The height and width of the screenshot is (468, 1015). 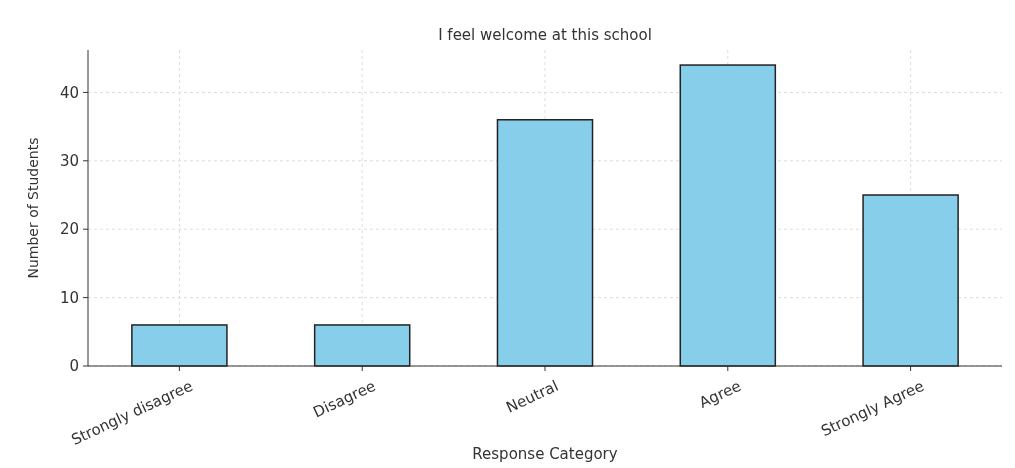 What do you see at coordinates (69, 92) in the screenshot?
I see `y-tick-label: 40` at bounding box center [69, 92].